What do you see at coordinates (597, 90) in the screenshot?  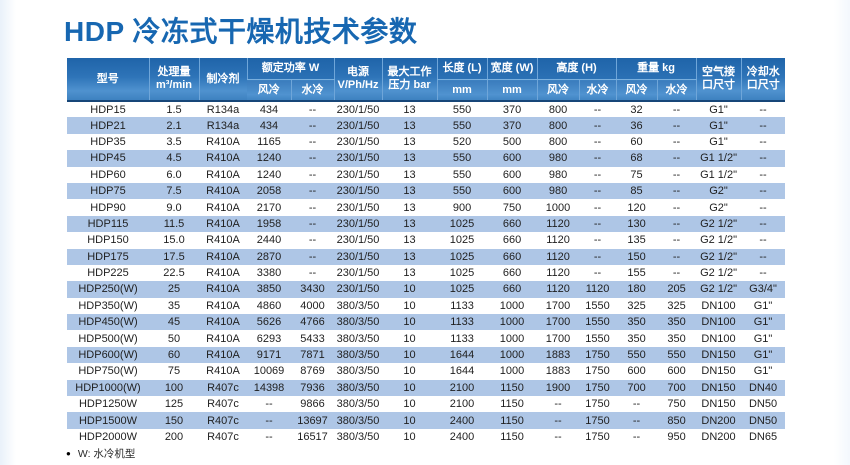 I see `header-height-water: 水冷` at bounding box center [597, 90].